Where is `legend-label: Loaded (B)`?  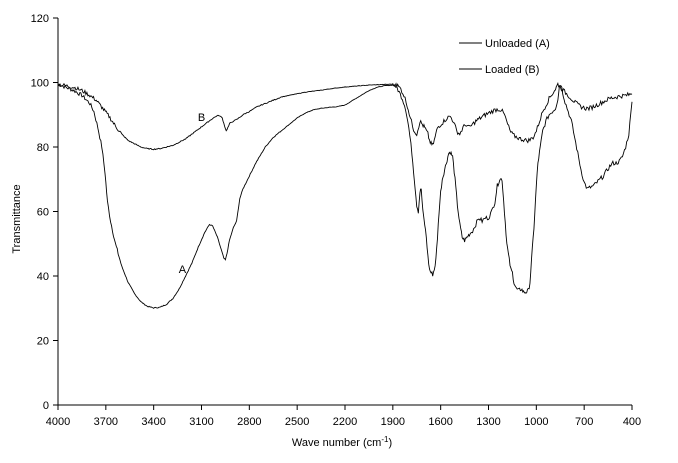 legend-label: Loaded (B) is located at coordinates (512, 70).